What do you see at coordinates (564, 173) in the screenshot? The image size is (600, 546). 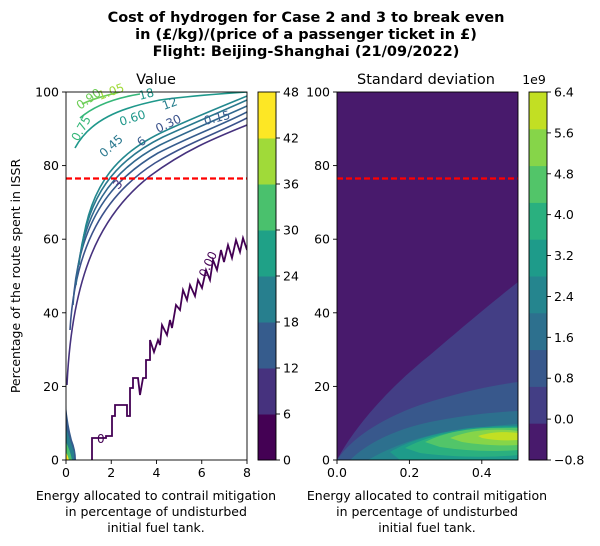 I see `colorbar-tick-label: 4.8` at bounding box center [564, 173].